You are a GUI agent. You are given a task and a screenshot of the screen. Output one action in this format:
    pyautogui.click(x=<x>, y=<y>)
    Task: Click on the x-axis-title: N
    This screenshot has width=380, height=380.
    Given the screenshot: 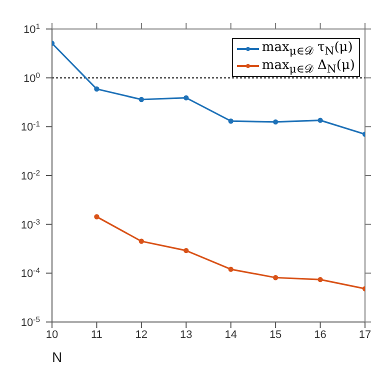 What is the action you would take?
    pyautogui.click(x=57, y=357)
    